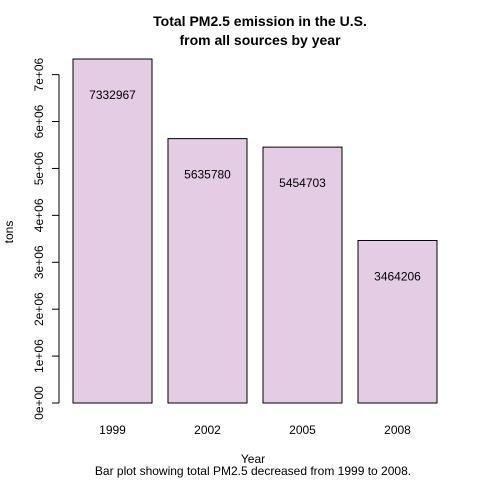 This screenshot has height=480, width=480. I want to click on y-tick-label: 4e+06, so click(39, 215).